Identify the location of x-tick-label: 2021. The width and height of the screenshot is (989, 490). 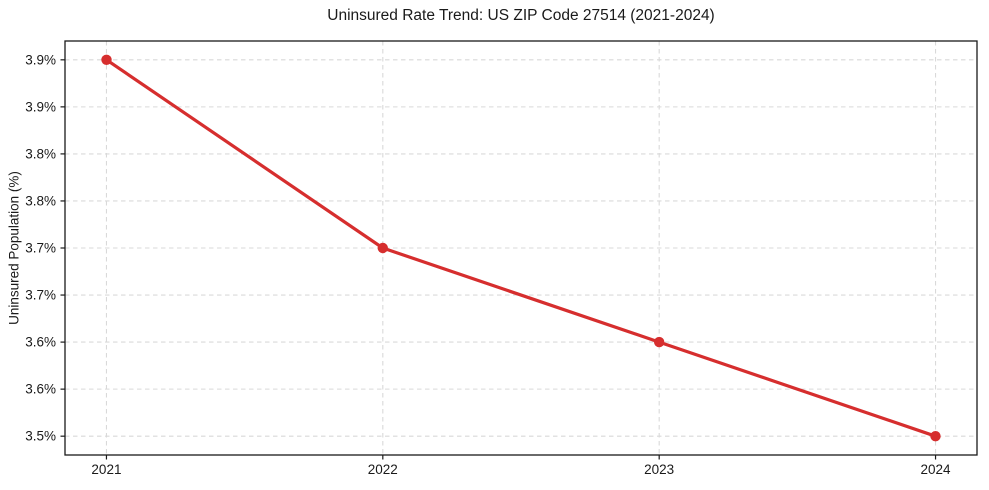
(106, 469).